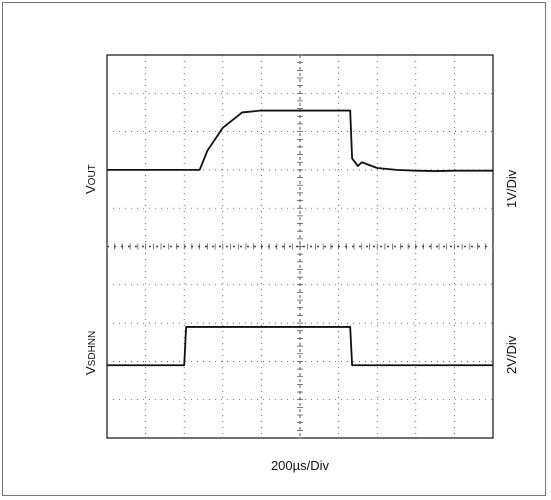  I want to click on vsdhnn-label: VSDHNN, so click(90, 353).